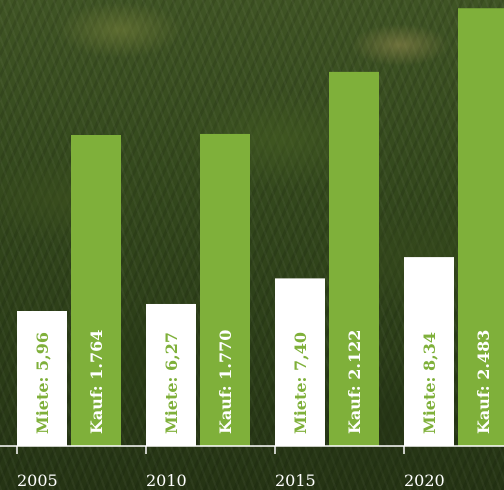  What do you see at coordinates (37, 480) in the screenshot?
I see `tick-label-2005: 2005` at bounding box center [37, 480].